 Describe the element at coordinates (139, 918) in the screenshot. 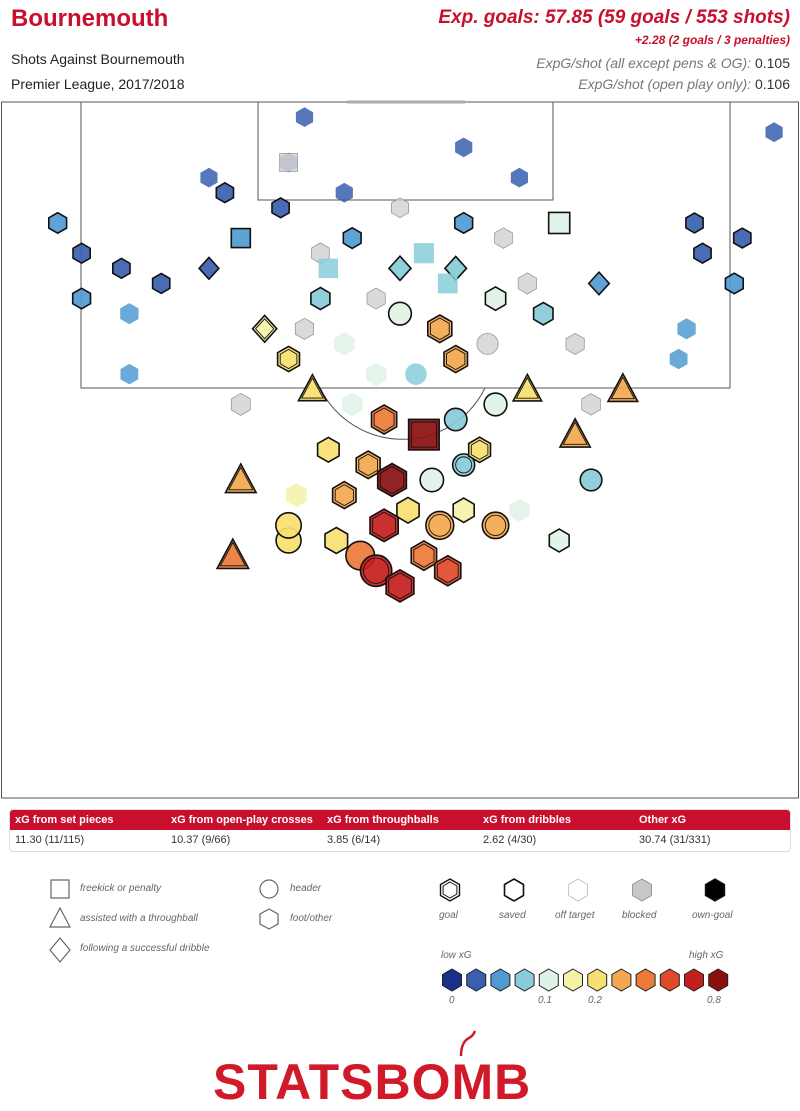

I see `legend-throughball-label: assisted with a throughball` at that location.